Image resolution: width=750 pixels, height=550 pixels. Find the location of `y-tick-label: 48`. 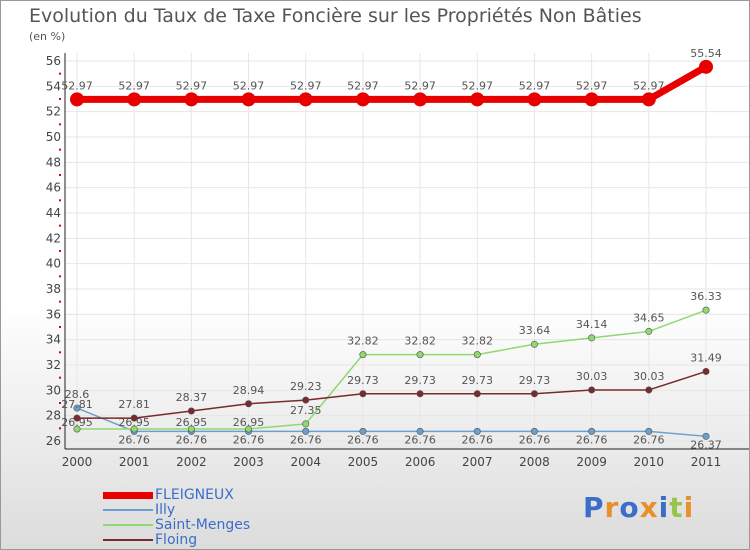

y-tick-label: 48 is located at coordinates (53, 162).